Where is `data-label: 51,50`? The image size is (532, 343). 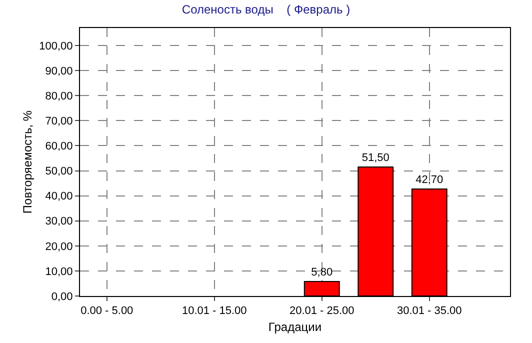 data-label: 51,50 is located at coordinates (376, 158).